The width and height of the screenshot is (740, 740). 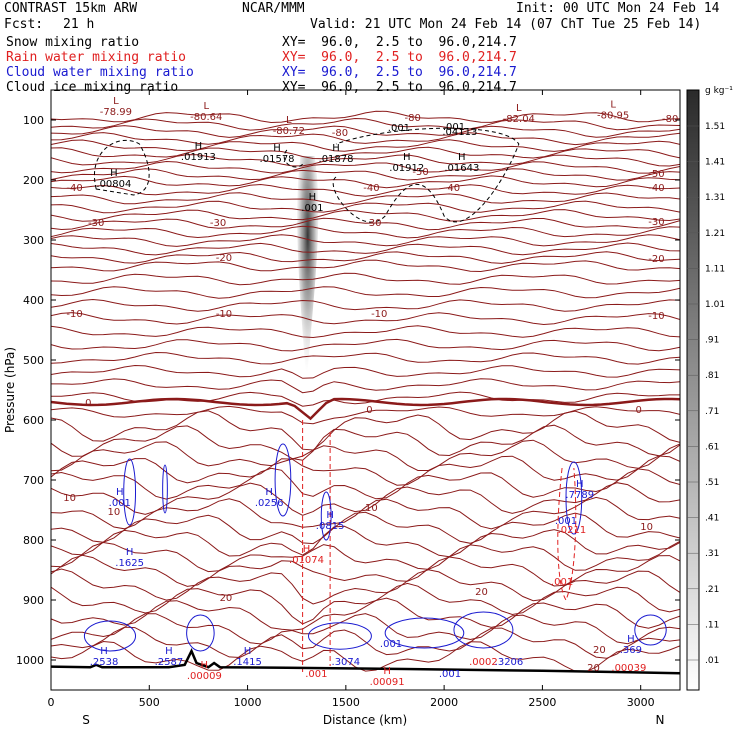 What do you see at coordinates (712, 341) in the screenshot?
I see `colorbar-label: .91` at bounding box center [712, 341].